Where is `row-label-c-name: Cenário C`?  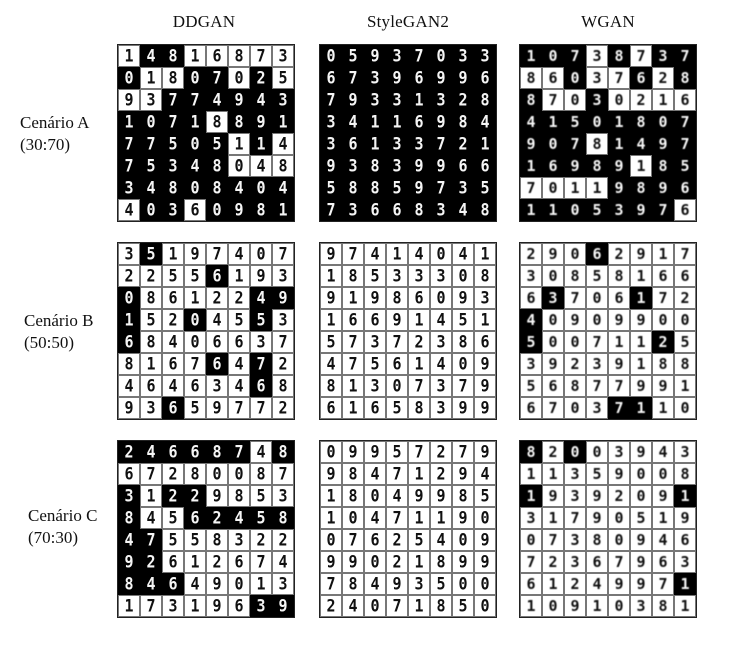
row-label-c-name: Cenário C is located at coordinates (63, 515).